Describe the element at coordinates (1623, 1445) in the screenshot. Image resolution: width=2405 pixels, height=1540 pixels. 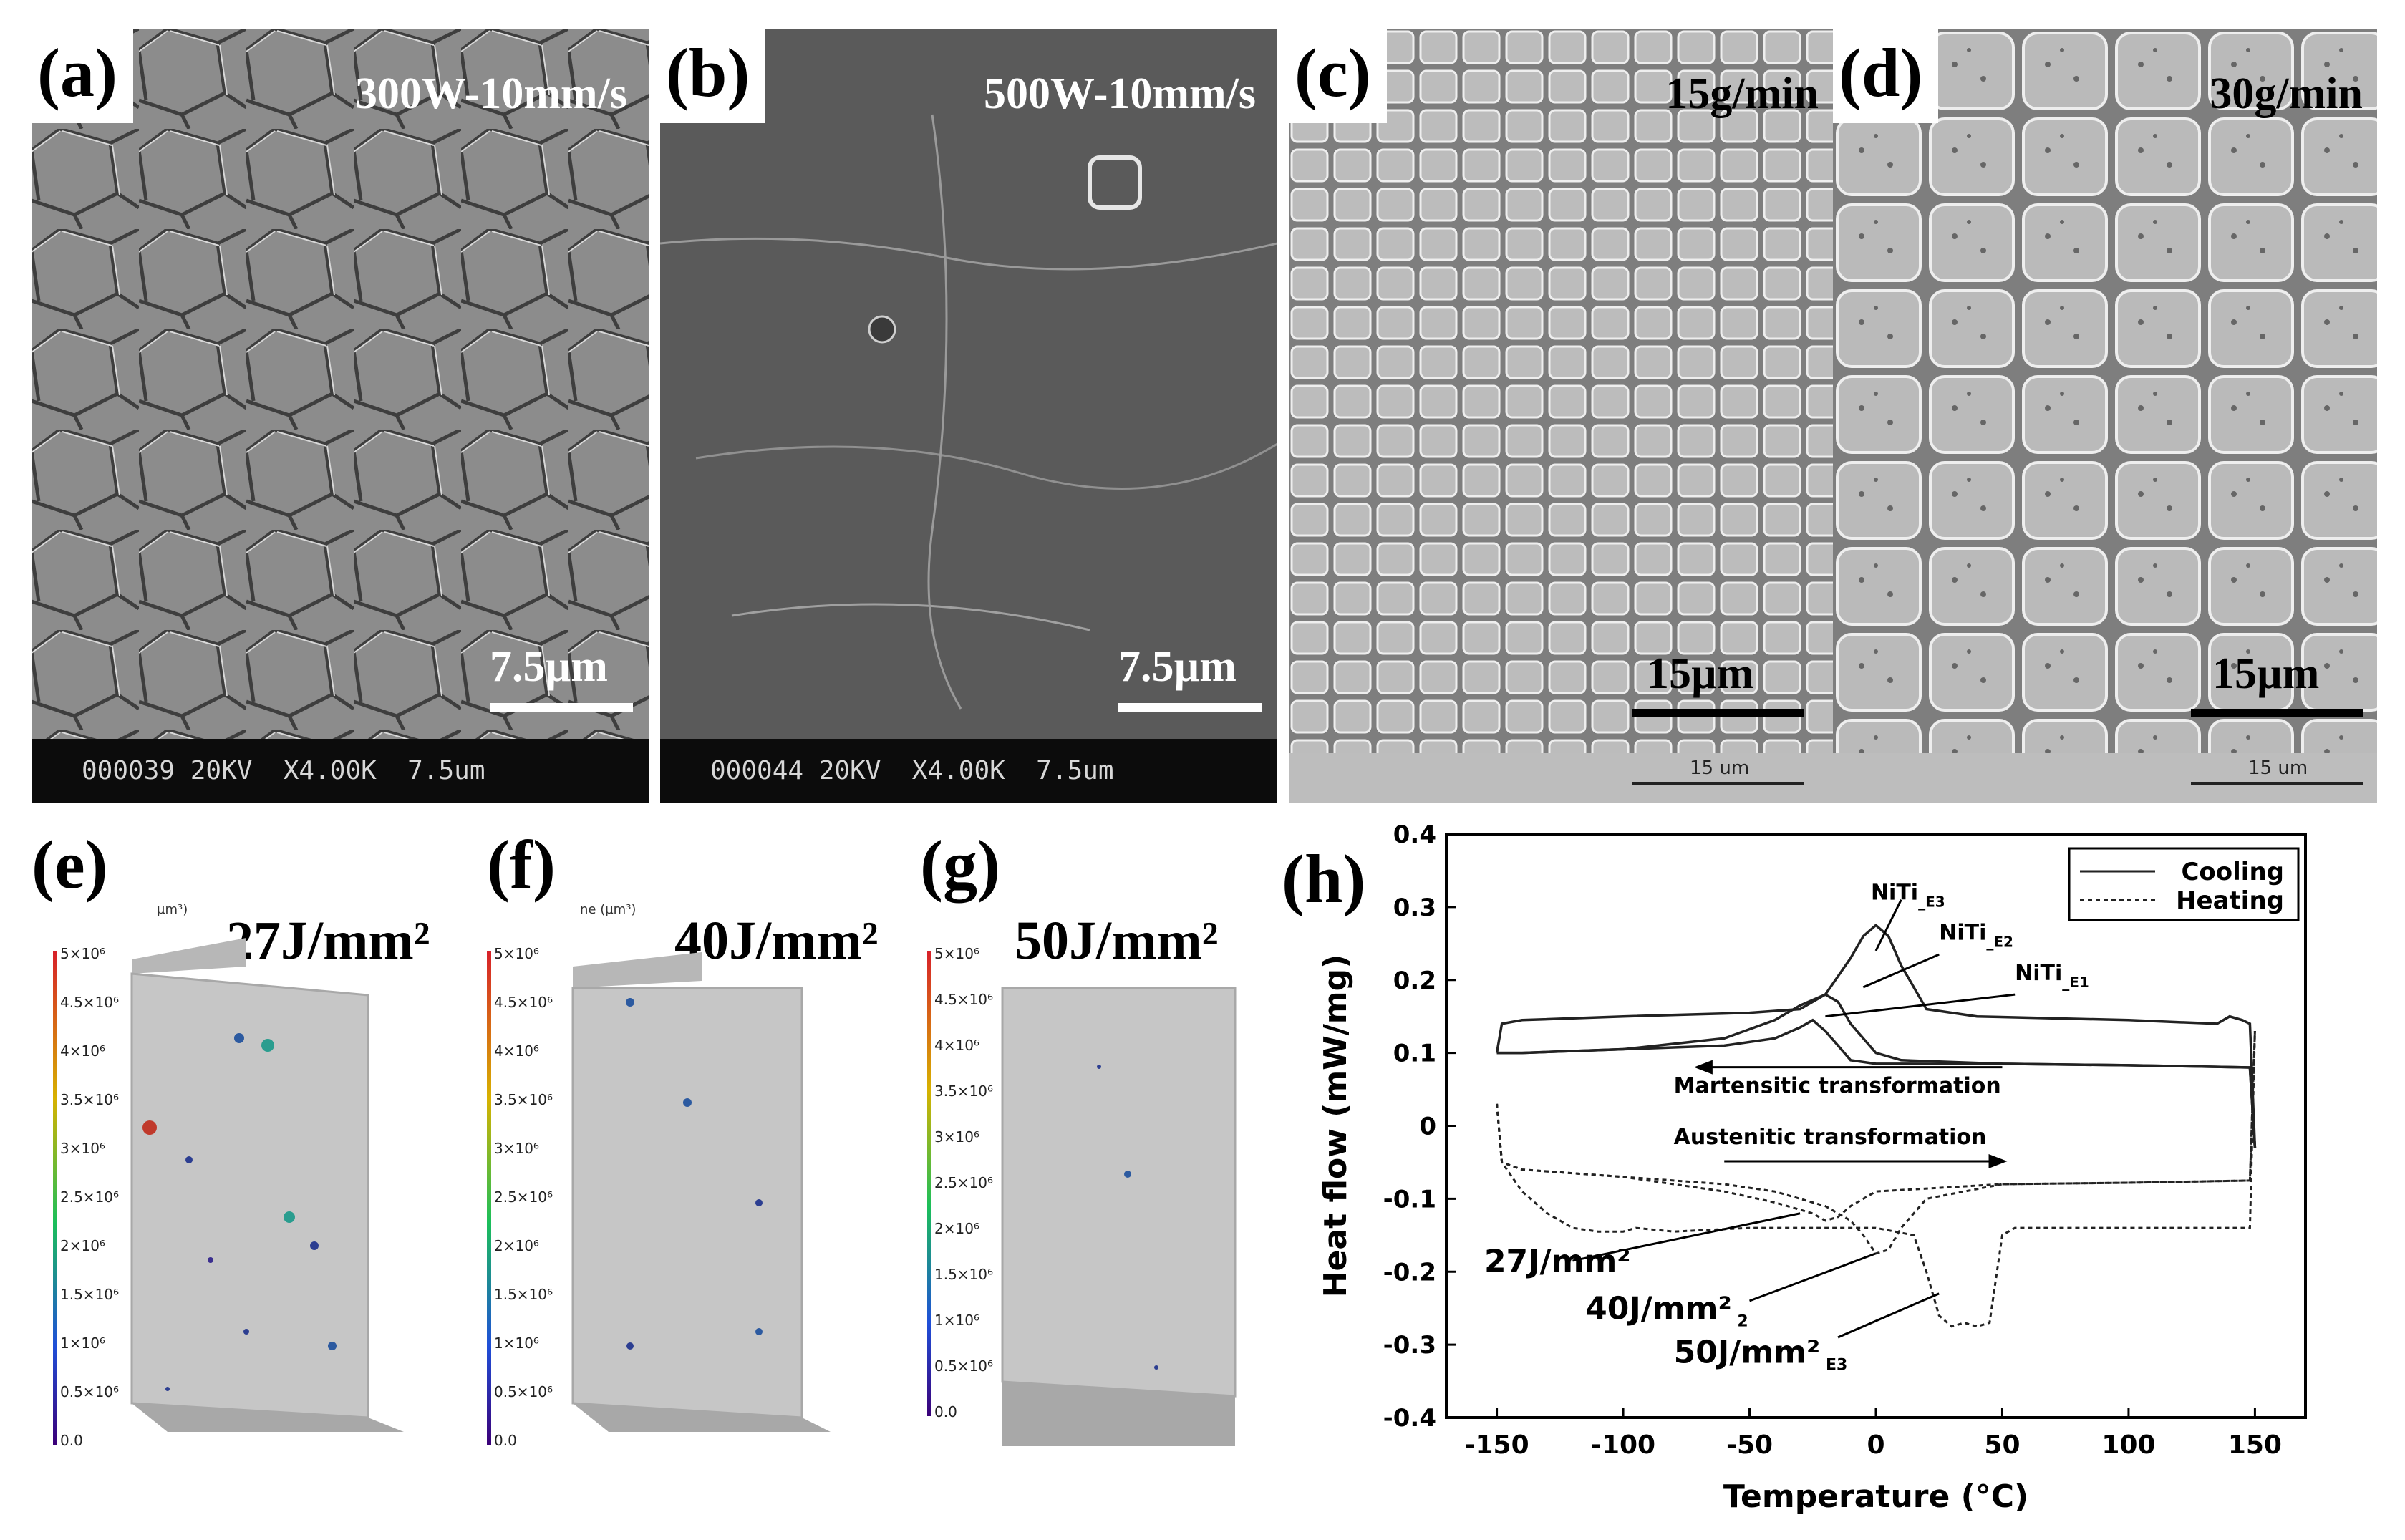
I see `x-tick-label: -100` at that location.